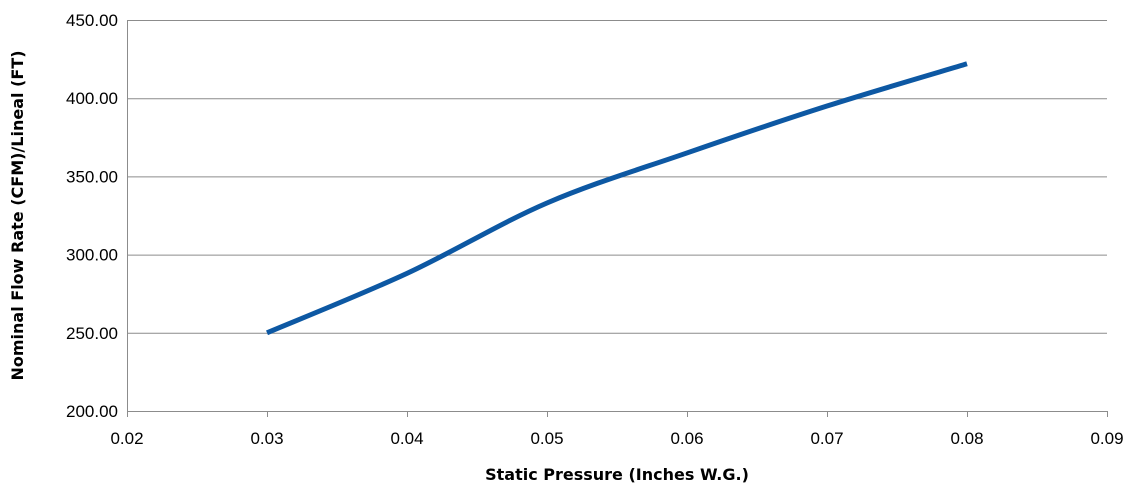  What do you see at coordinates (126, 438) in the screenshot?
I see `x-tick-label: 0.02` at bounding box center [126, 438].